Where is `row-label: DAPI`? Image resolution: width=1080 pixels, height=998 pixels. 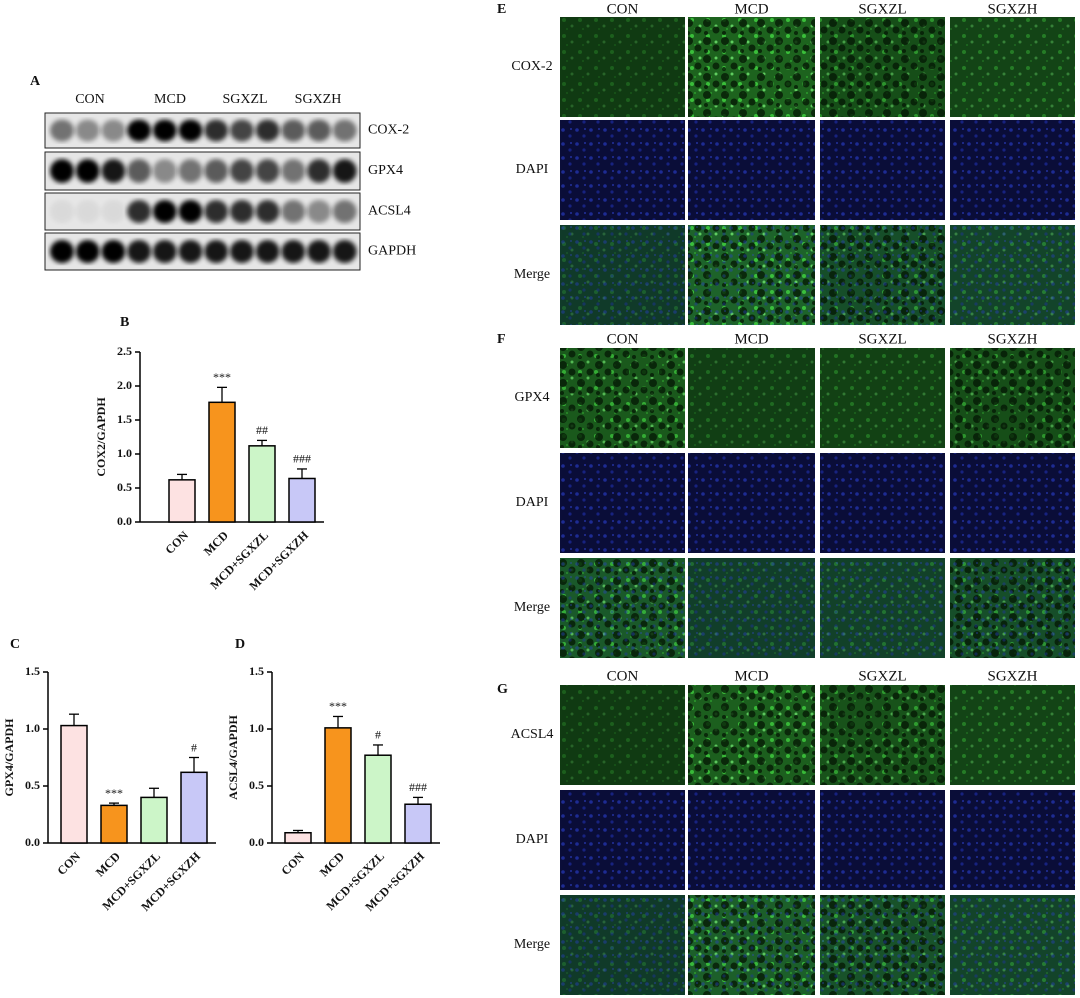
row-label: DAPI is located at coordinates (532, 169).